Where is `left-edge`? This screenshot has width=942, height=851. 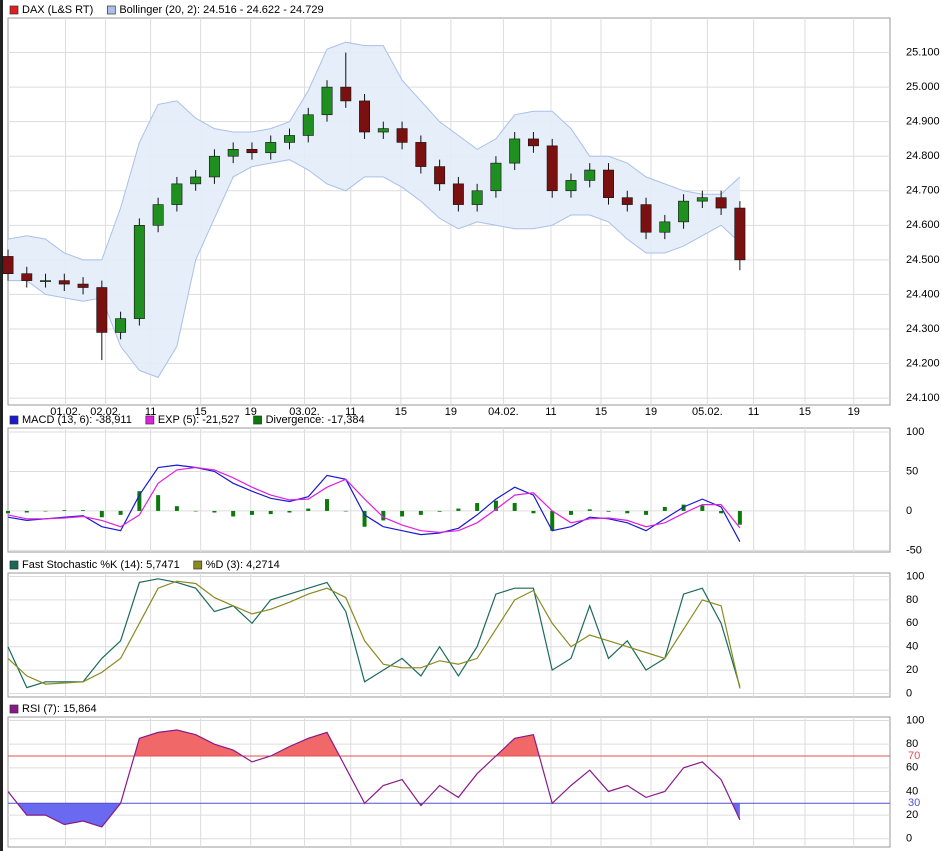 left-edge is located at coordinates (1, 425).